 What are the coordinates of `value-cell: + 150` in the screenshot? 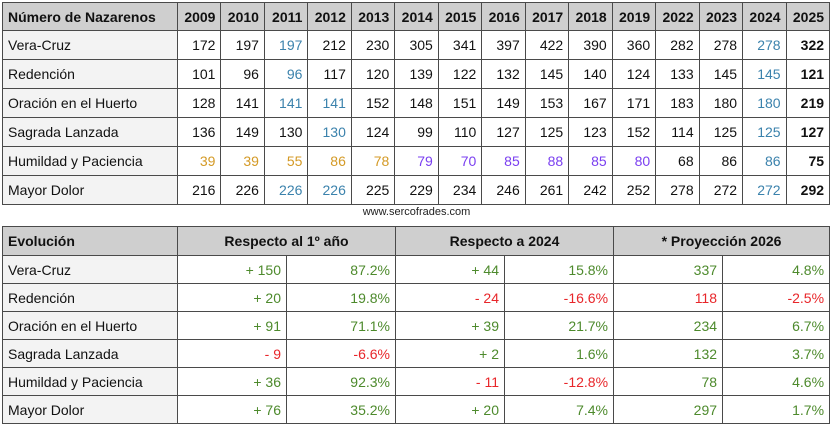 It's located at (232, 269).